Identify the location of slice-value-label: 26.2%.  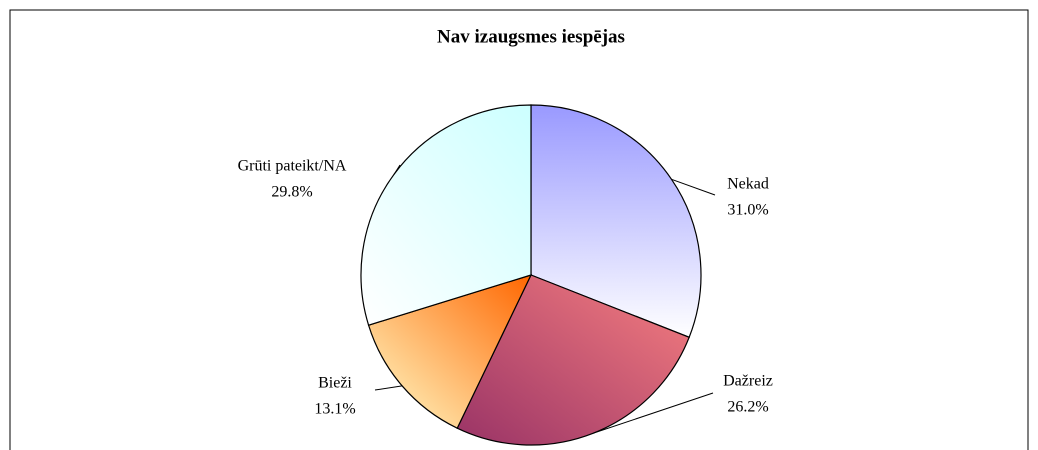
(747, 407).